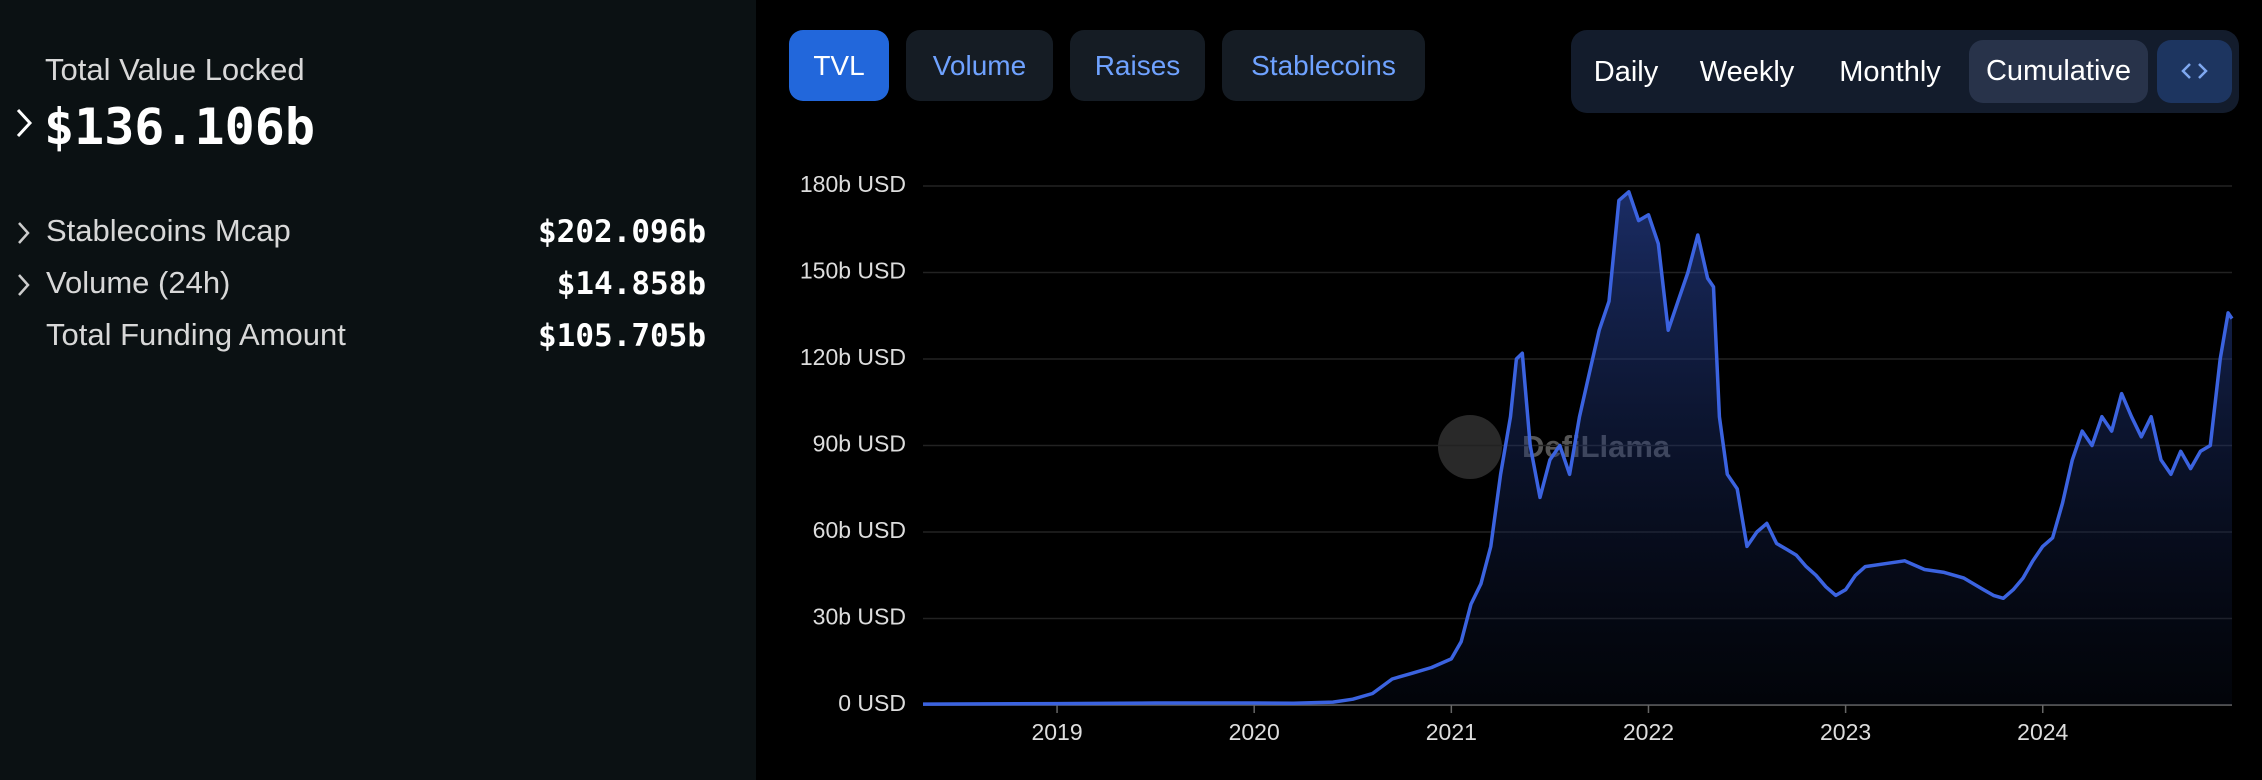 Image resolution: width=2262 pixels, height=780 pixels. Describe the element at coordinates (859, 617) in the screenshot. I see `y-tick-label: 30b USD` at that location.